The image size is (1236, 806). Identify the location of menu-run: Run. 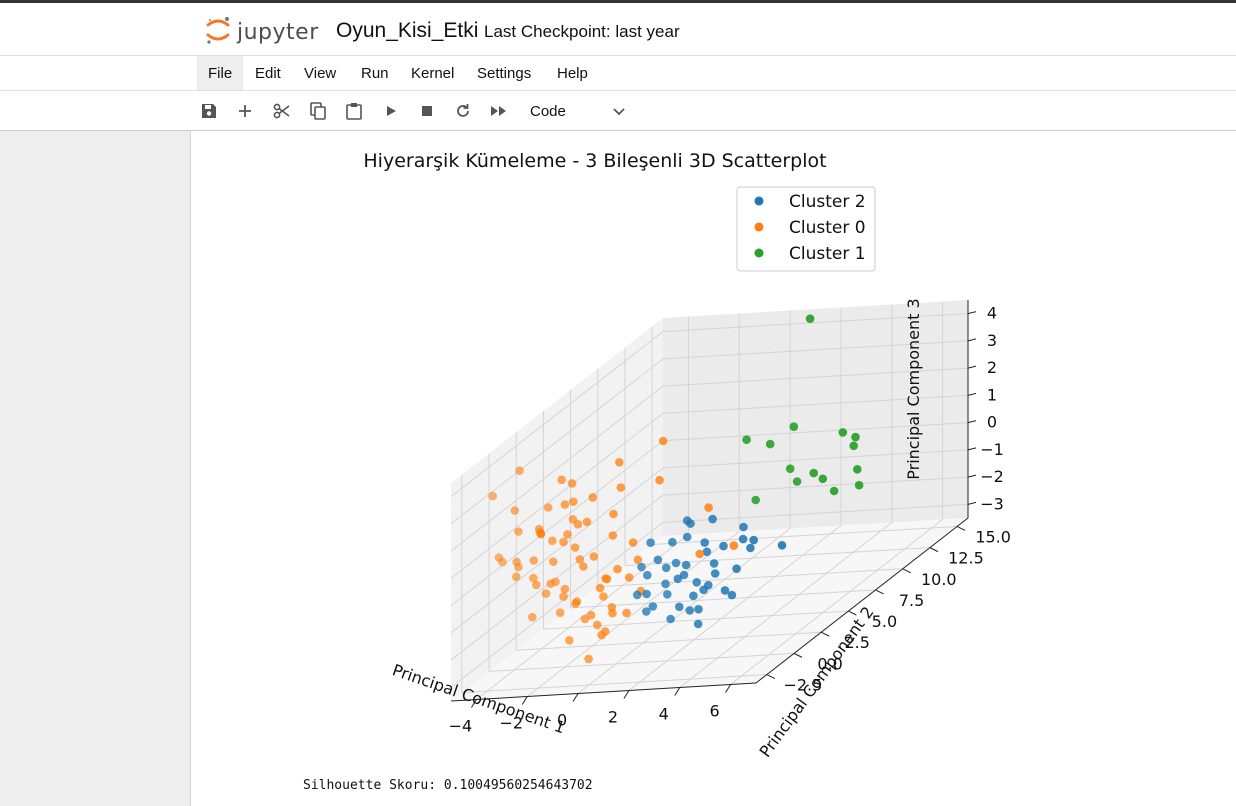
(375, 73).